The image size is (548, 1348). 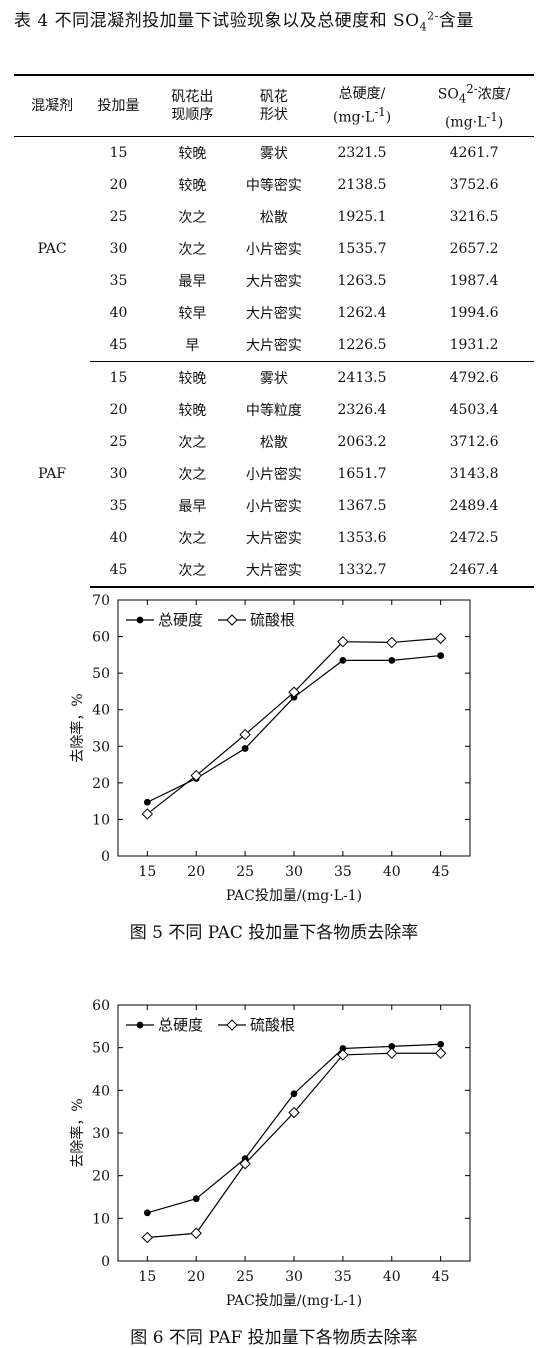 I want to click on cell-sulfate: 1931.2, so click(x=474, y=345).